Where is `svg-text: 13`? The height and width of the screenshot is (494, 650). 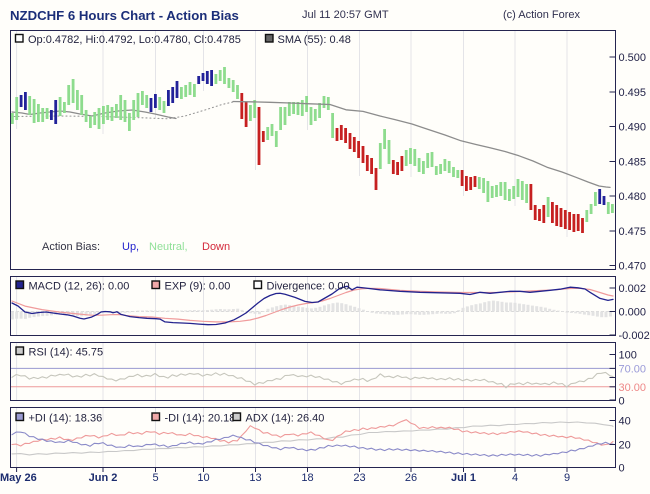
svg-text: 13 is located at coordinates (255, 478).